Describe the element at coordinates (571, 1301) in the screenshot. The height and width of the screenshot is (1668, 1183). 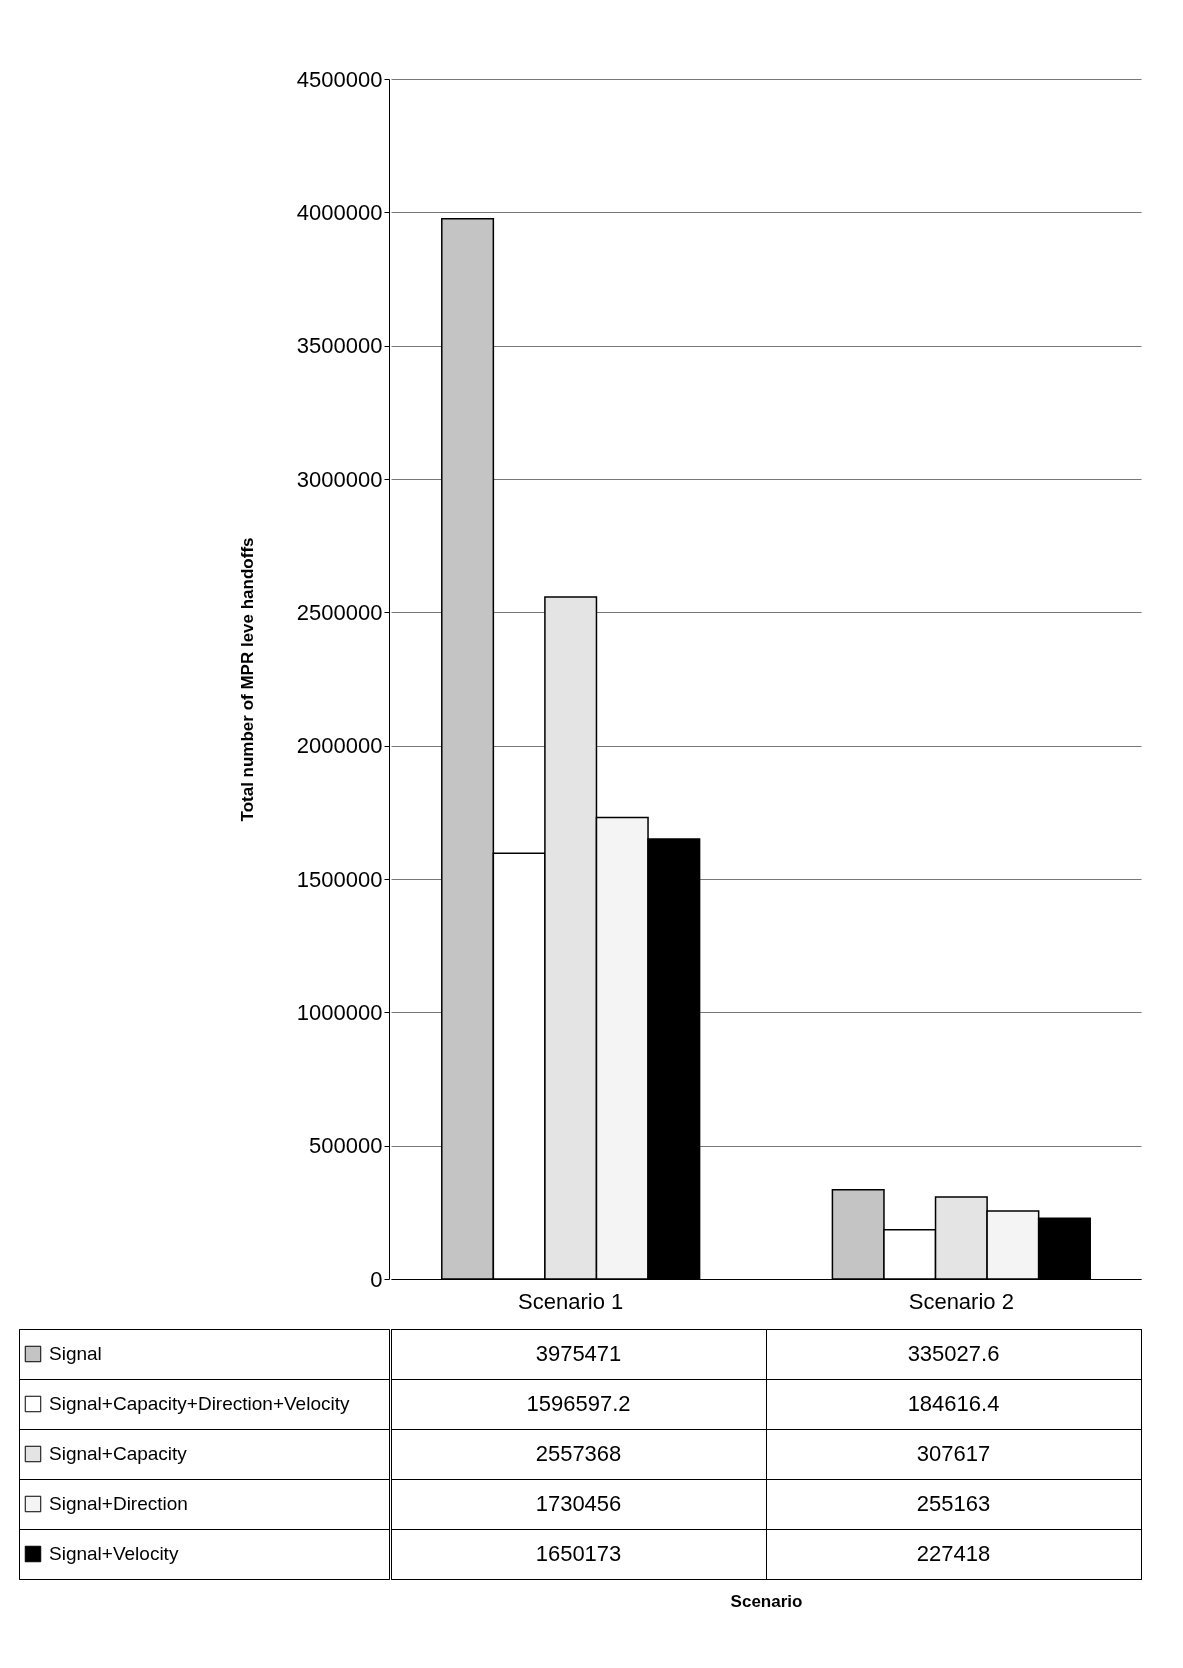
I see `x-tick-label: Scenario 1` at that location.